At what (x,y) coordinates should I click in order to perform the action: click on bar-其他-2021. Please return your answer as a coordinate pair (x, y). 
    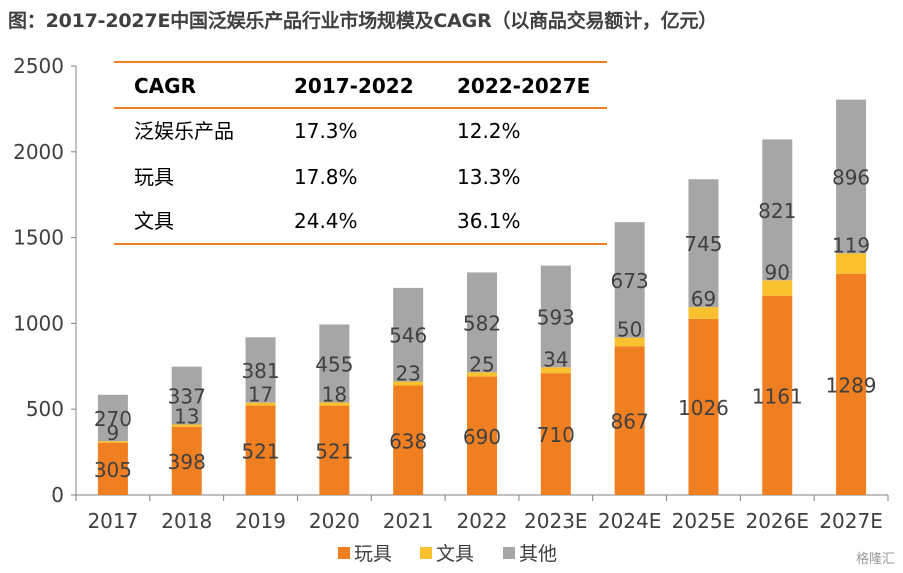
    Looking at the image, I should click on (408, 334).